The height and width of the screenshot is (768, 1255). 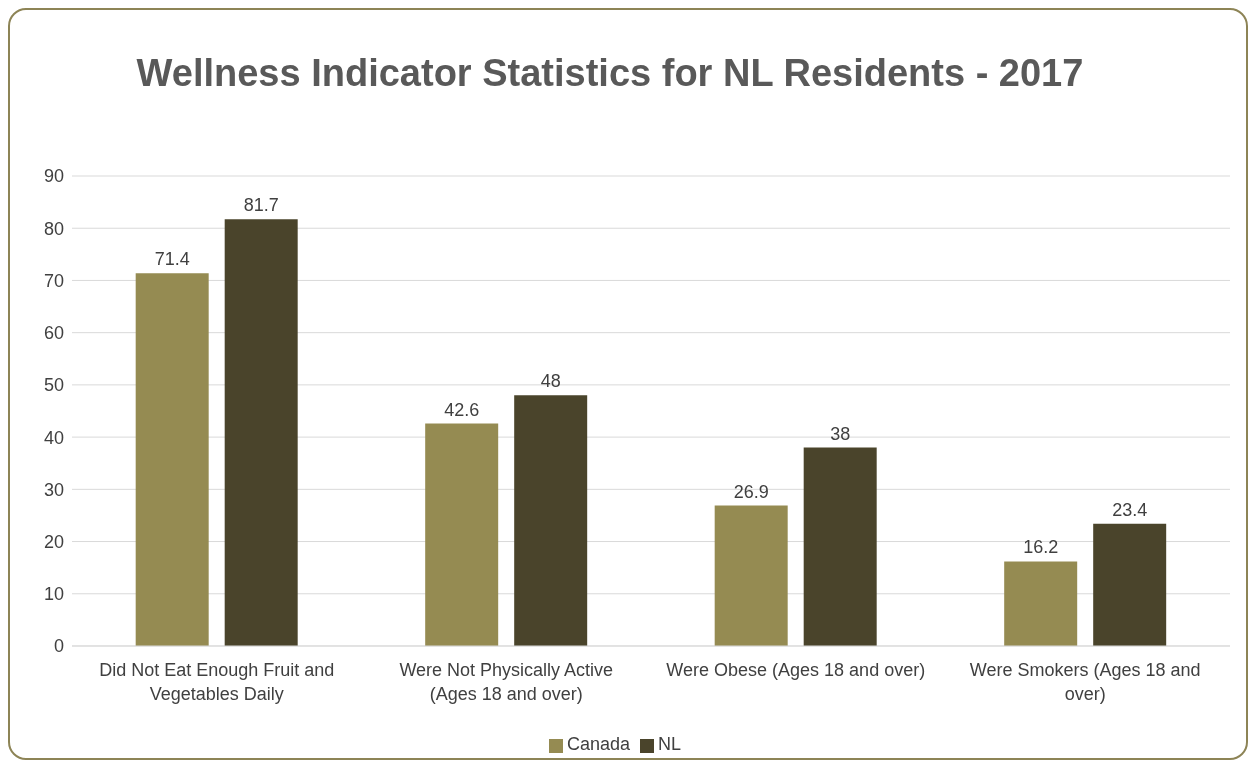 I want to click on data-label: 48, so click(x=550, y=381).